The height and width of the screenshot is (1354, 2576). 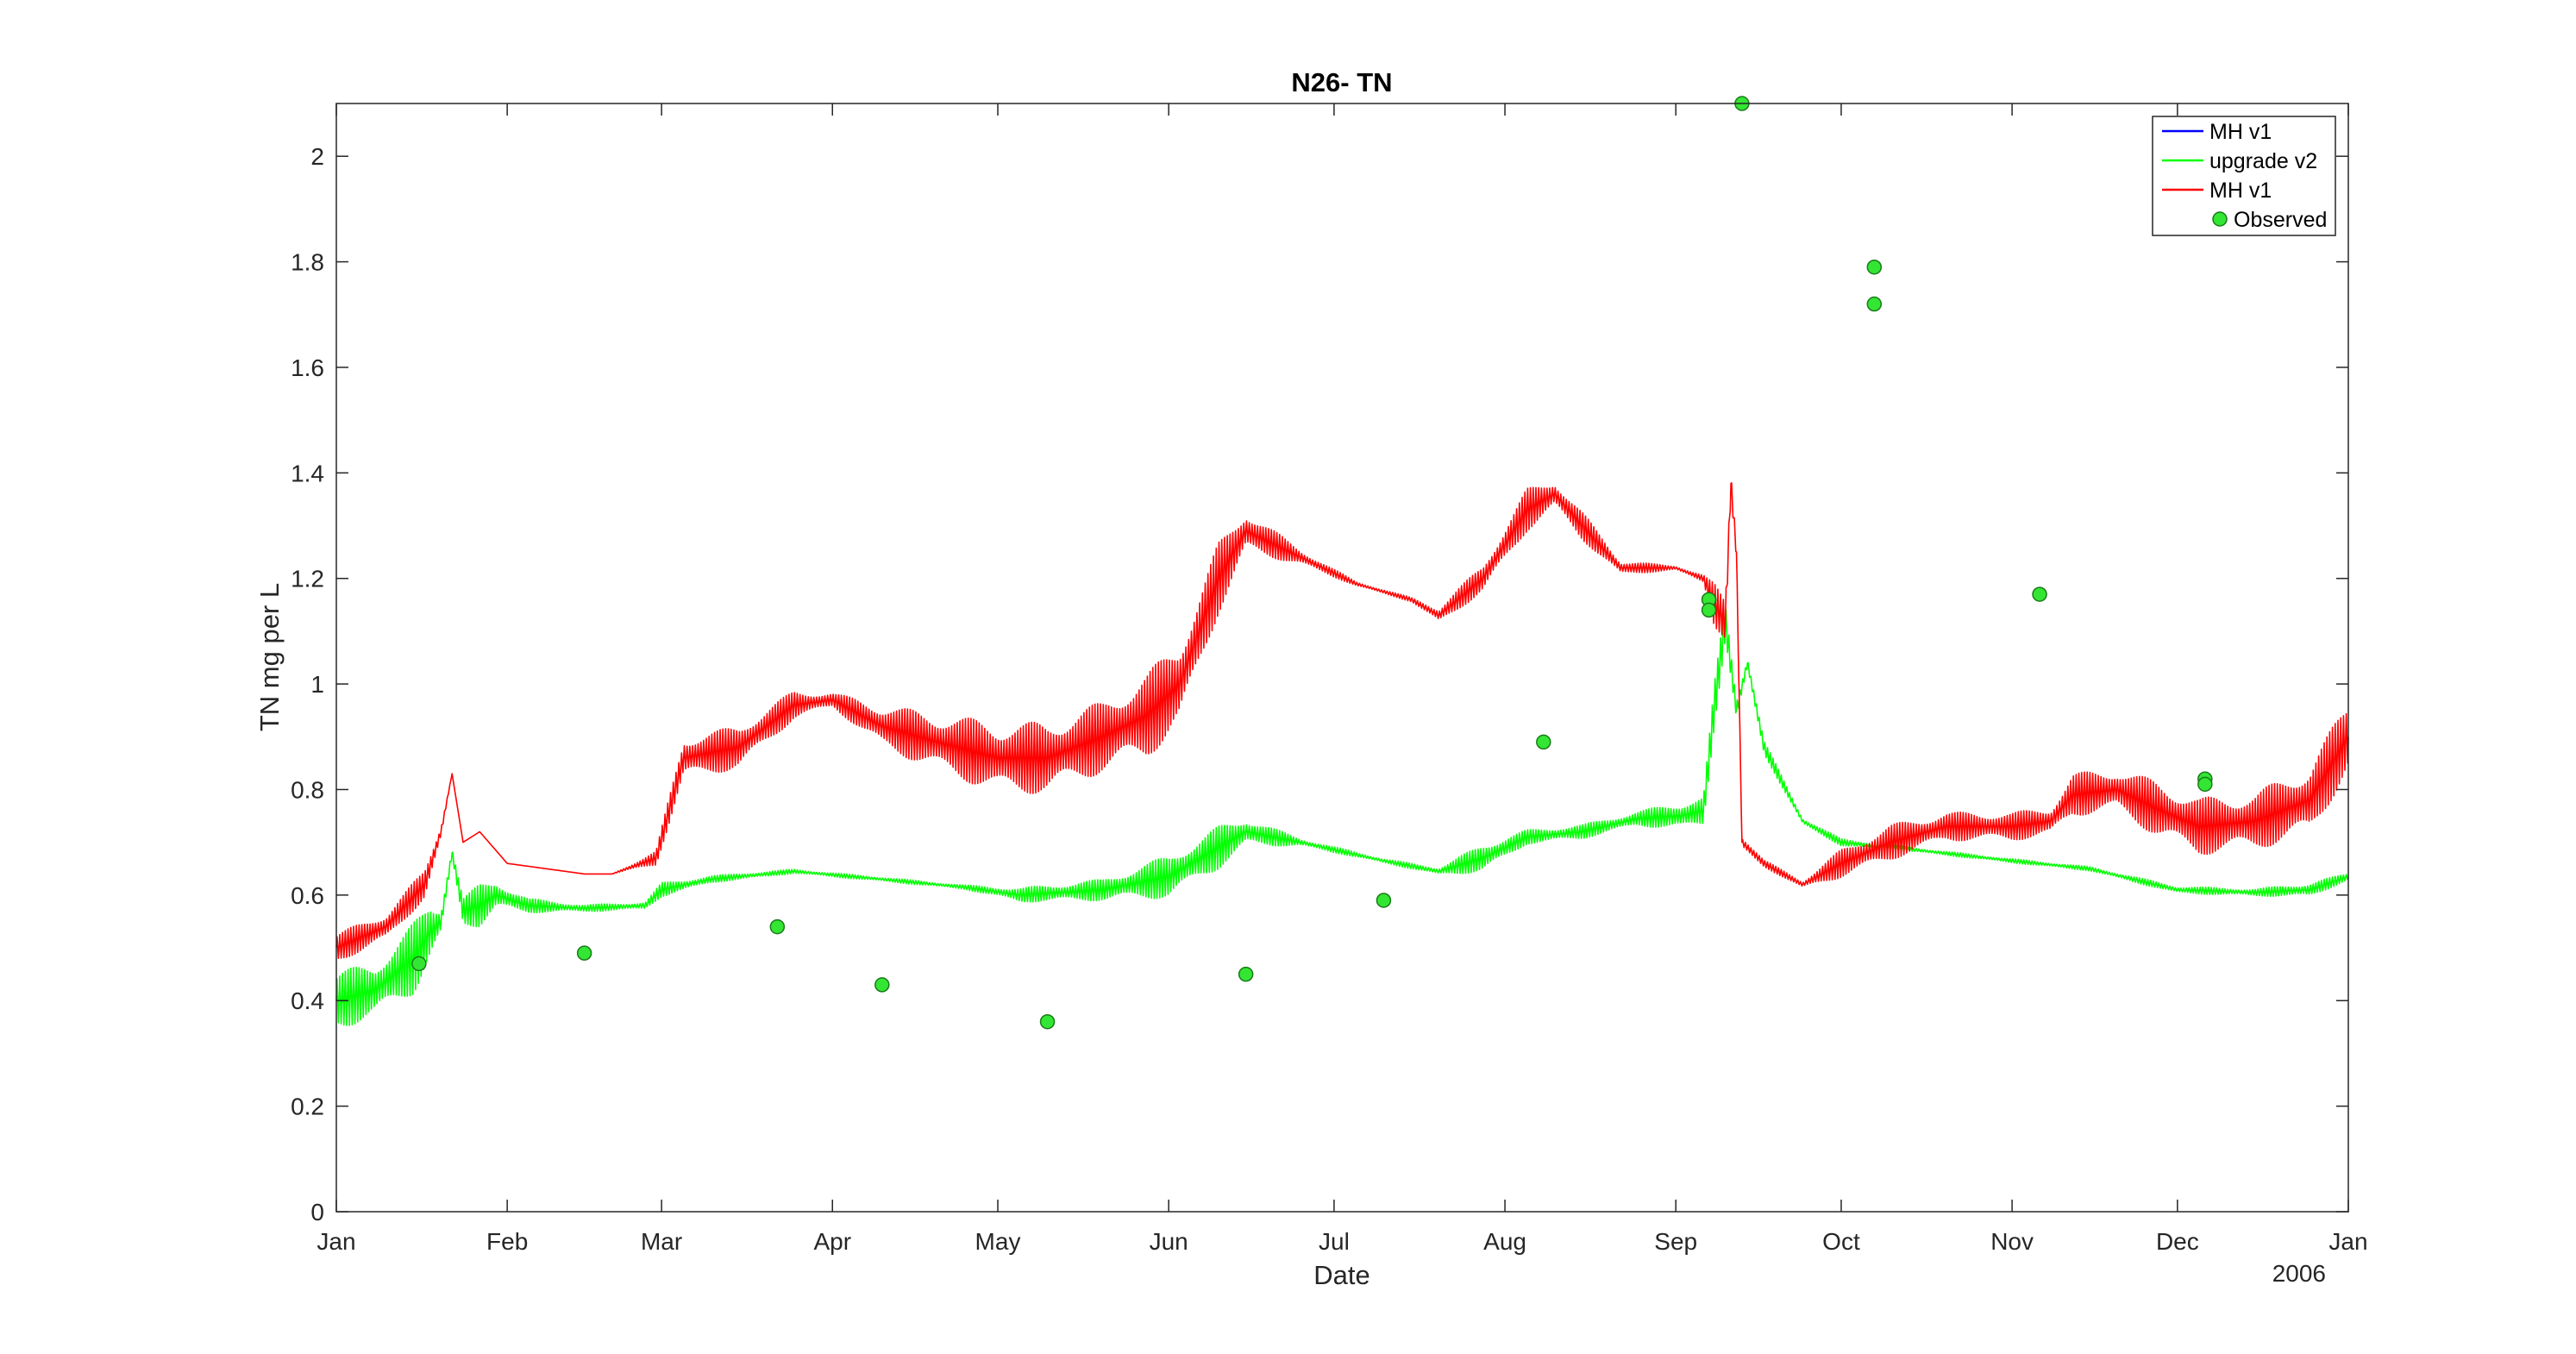 I want to click on y-tick-label: 1.2, so click(x=307, y=579).